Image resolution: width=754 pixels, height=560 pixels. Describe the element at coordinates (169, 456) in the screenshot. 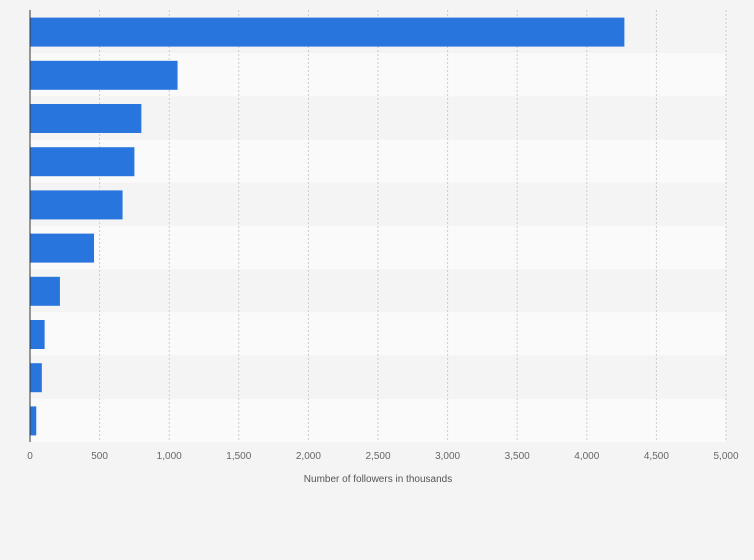

I see `x-tick-label: 1,000` at that location.